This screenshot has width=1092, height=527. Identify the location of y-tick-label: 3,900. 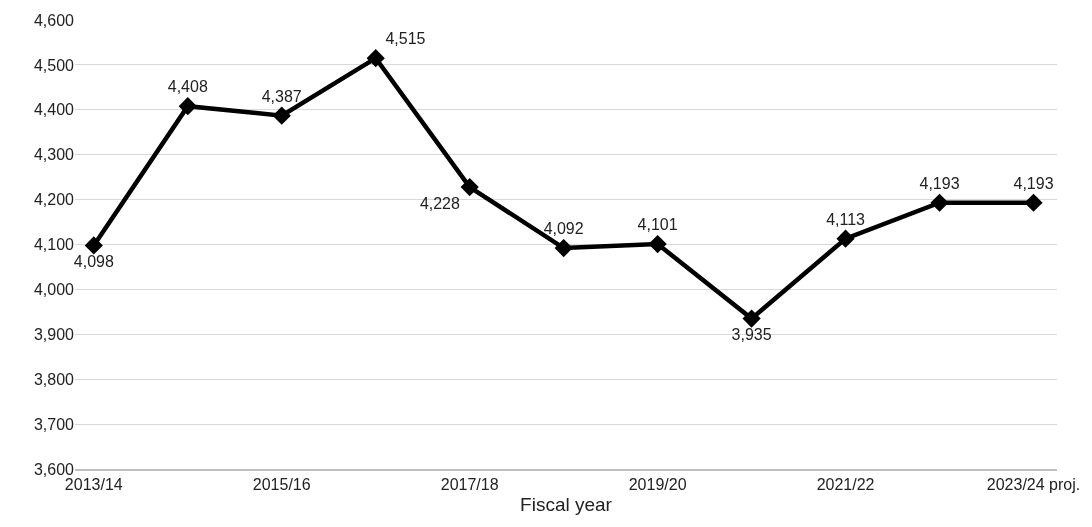
(54, 334).